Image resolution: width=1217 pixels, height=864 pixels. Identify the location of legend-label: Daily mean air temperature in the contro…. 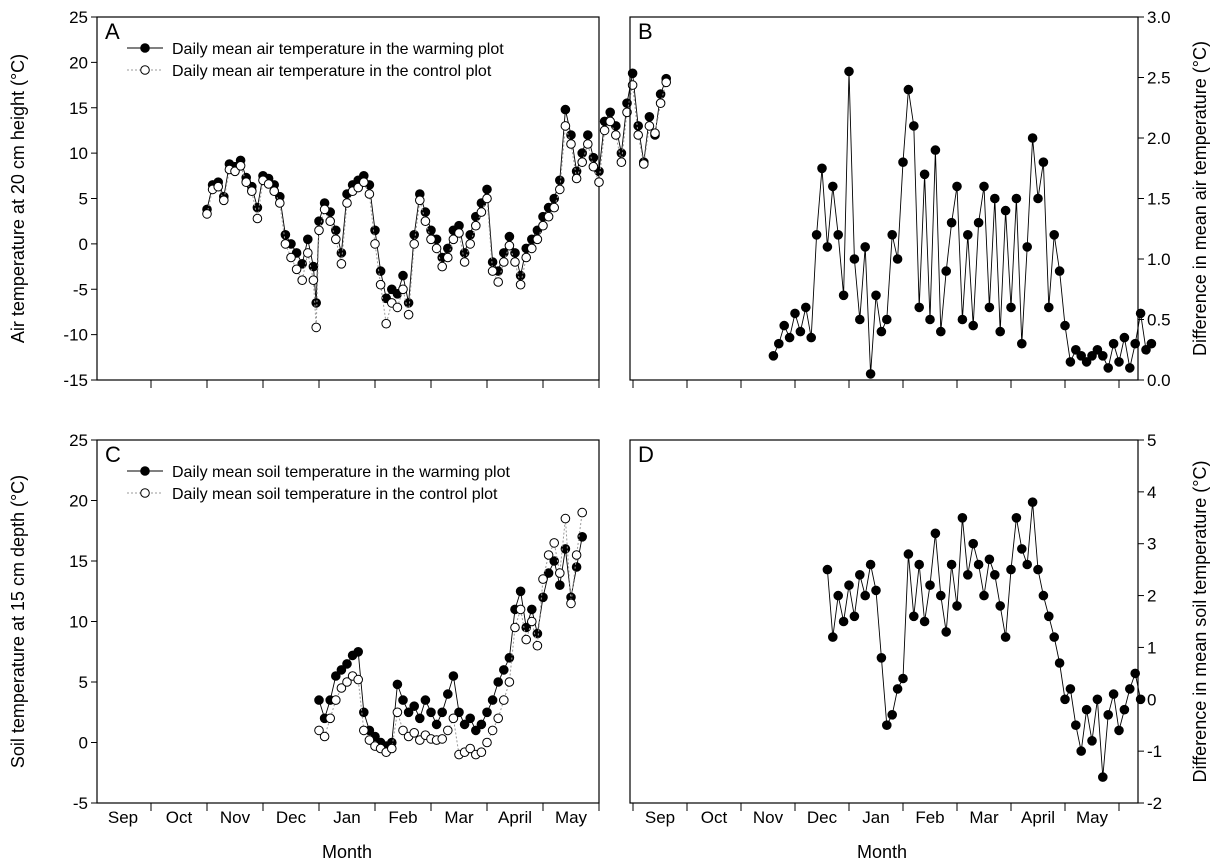
(332, 71).